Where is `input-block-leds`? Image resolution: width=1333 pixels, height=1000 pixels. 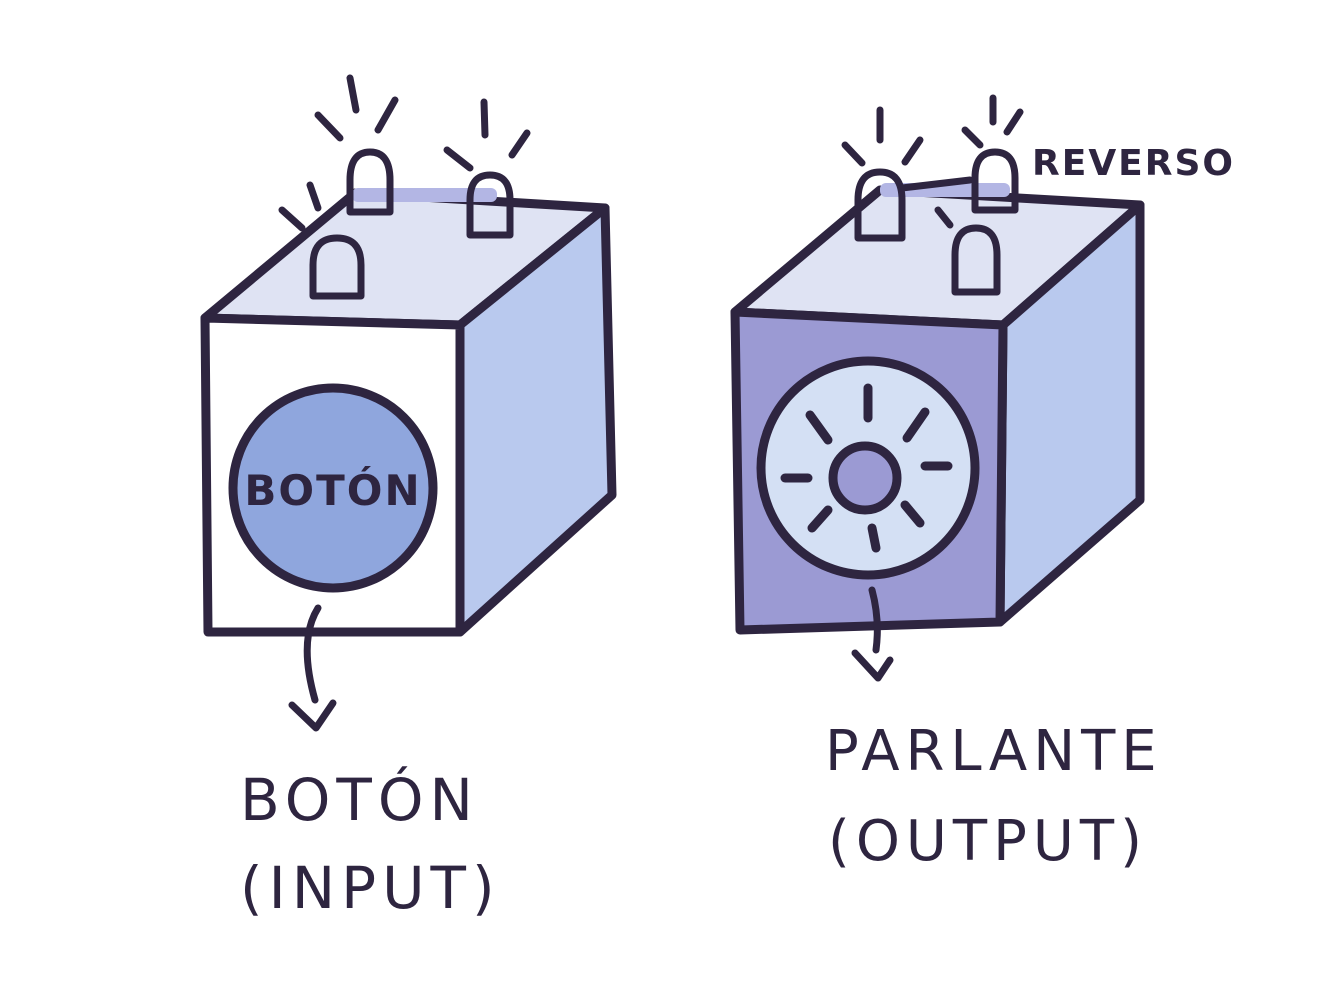 input-block-leds is located at coordinates (404, 187).